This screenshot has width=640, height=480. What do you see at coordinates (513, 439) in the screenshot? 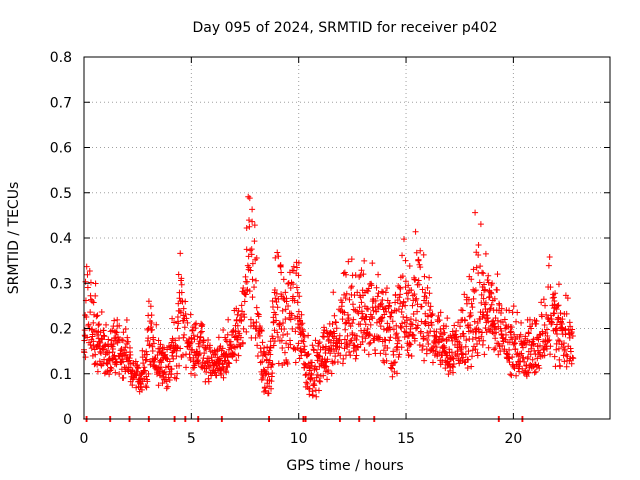
I see `x-tick-label: 20` at bounding box center [513, 439].